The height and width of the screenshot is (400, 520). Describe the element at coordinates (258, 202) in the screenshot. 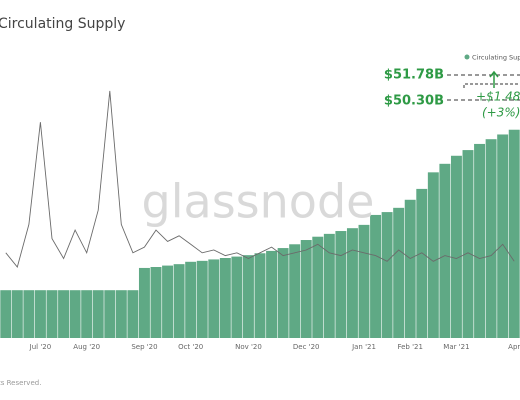

I see `watermark: glassnode` at that location.